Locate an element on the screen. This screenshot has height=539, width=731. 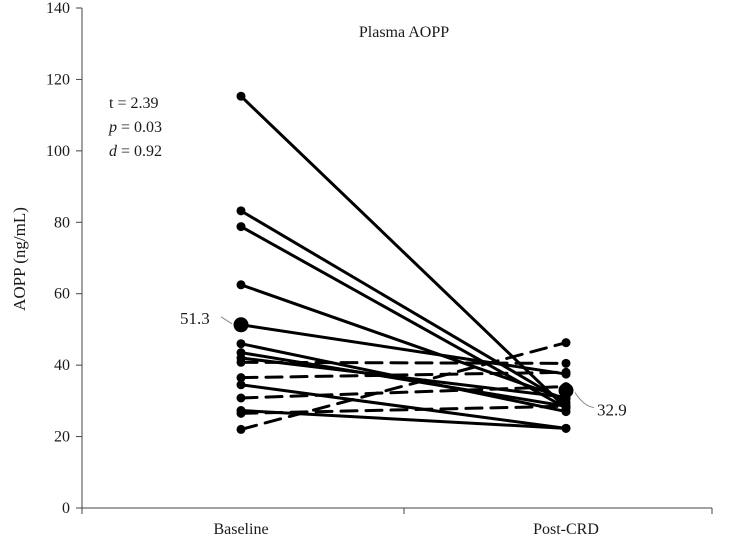
y-tick-label: 60 is located at coordinates (62, 294).